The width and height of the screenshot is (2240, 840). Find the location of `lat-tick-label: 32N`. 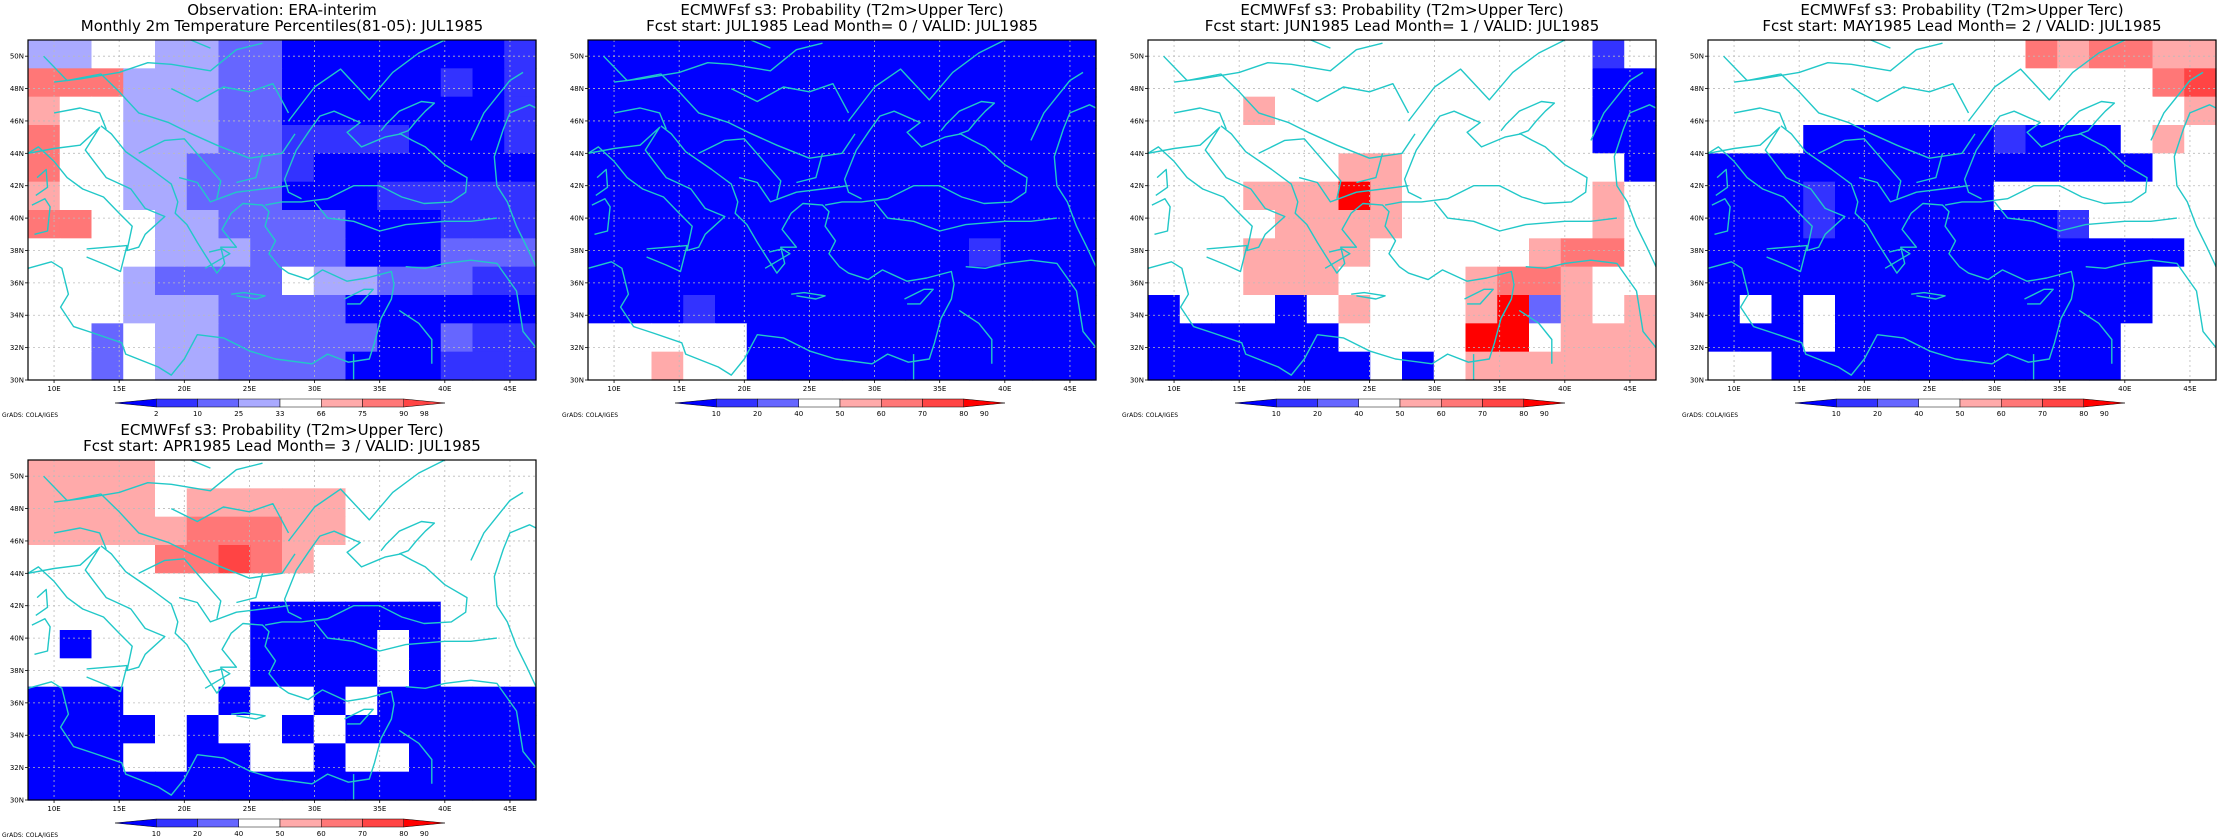

lat-tick-label: 32N is located at coordinates (1697, 348).